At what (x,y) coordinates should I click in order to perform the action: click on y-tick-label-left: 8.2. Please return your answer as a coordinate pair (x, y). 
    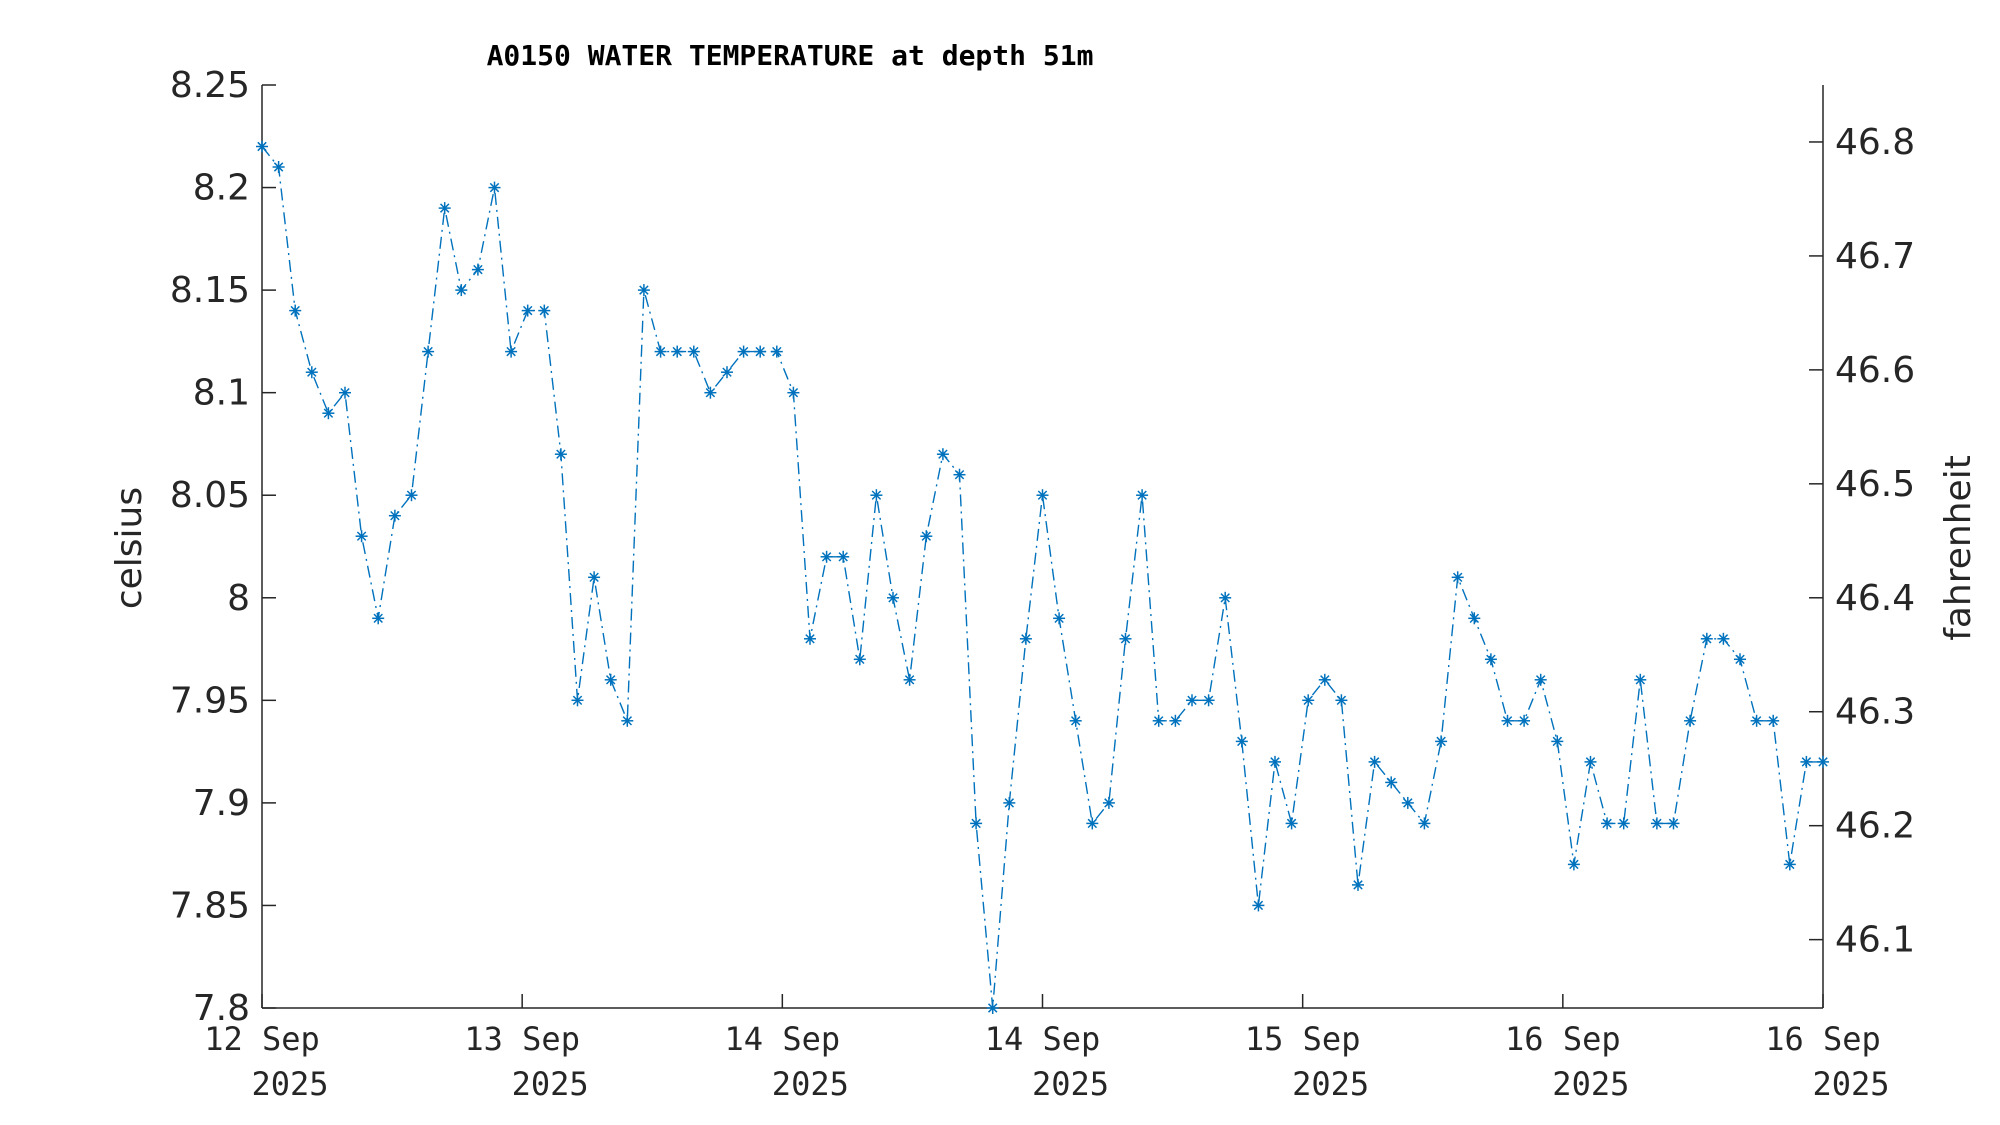
    Looking at the image, I should click on (221, 188).